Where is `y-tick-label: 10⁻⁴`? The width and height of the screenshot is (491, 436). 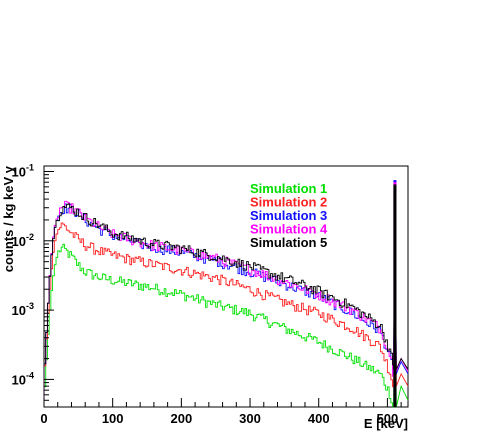 y-tick-label: 10⁻⁴ is located at coordinates (23, 378).